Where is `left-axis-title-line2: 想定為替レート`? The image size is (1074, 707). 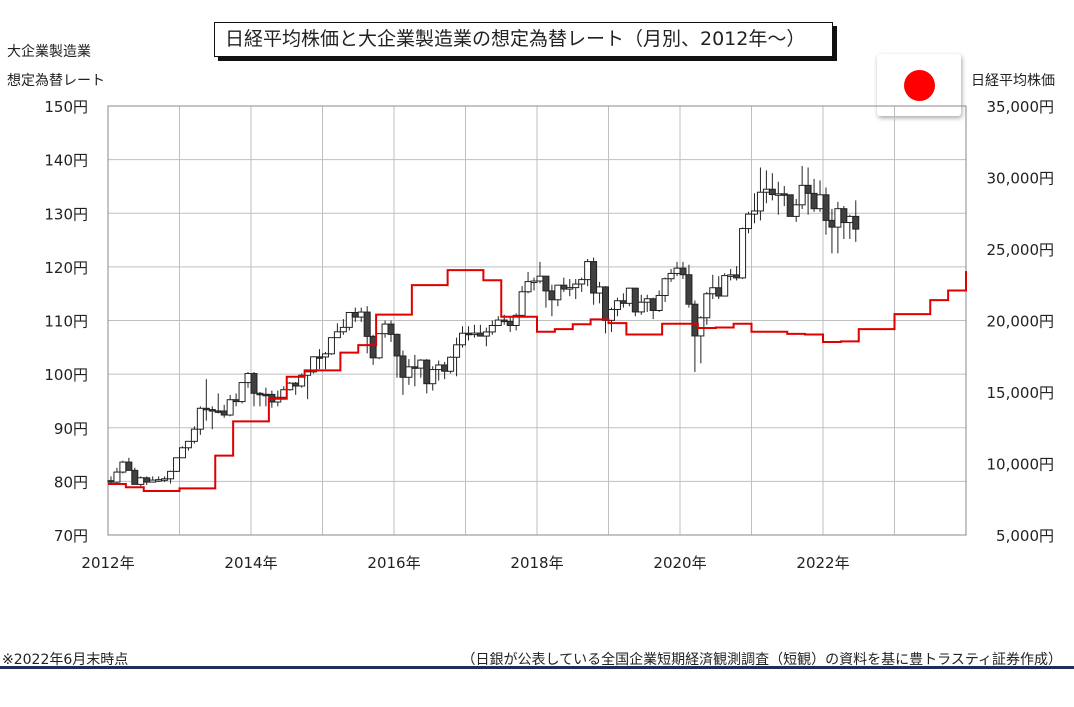
left-axis-title-line2: 想定為替レート is located at coordinates (56, 81).